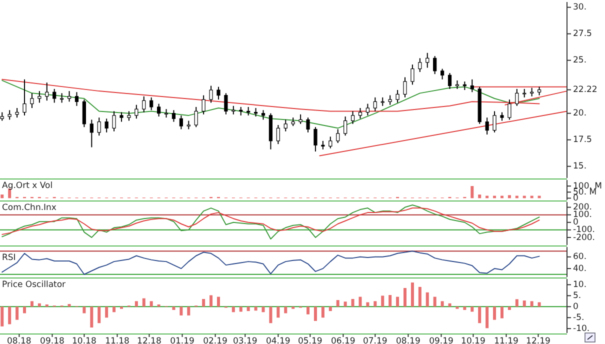  Describe the element at coordinates (182, 340) in the screenshot. I see `x-tick-label: 01.19` at that location.